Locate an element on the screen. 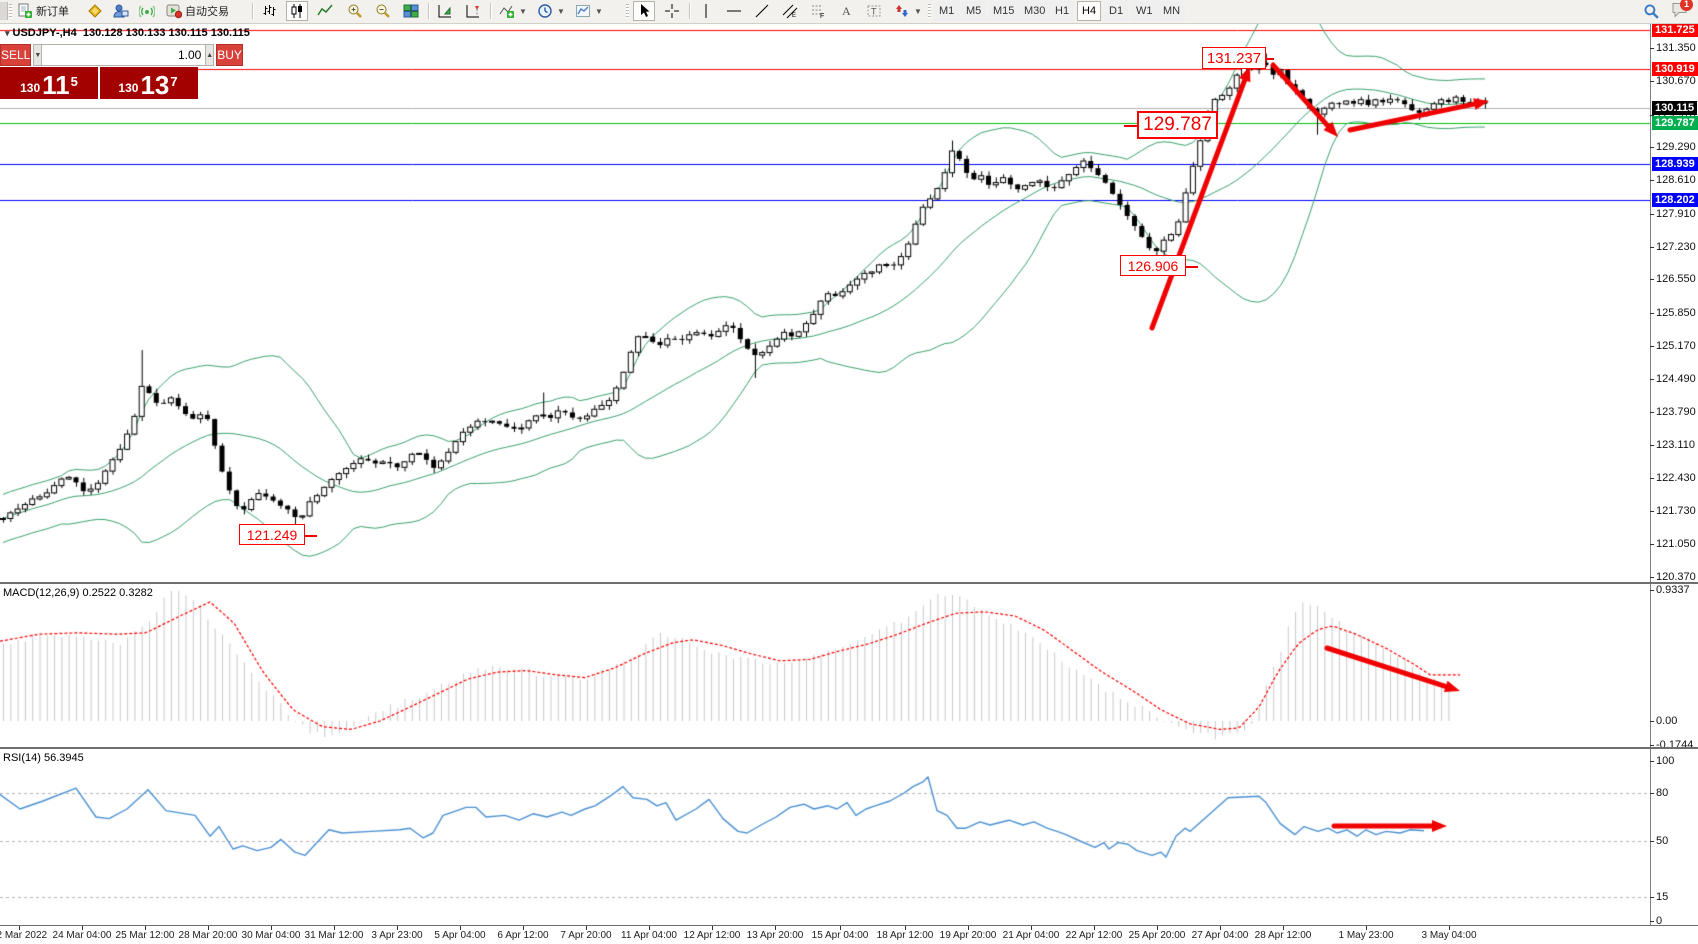 This screenshot has height=944, width=1698. charts-gold-button is located at coordinates (95, 11).